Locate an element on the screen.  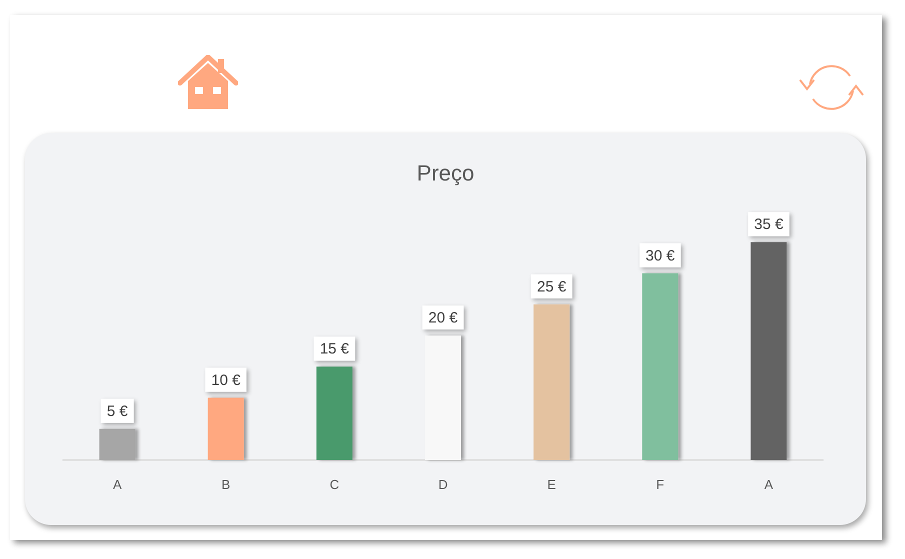
data-label: 35 € is located at coordinates (769, 225).